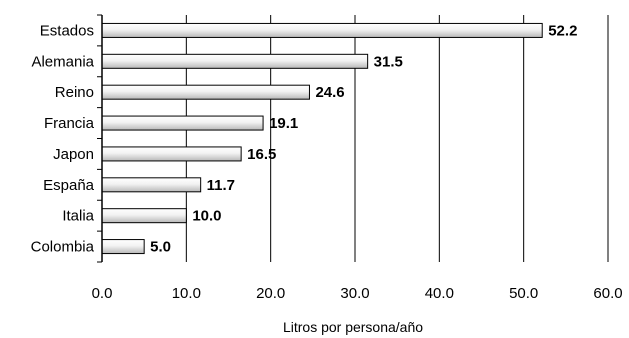 The width and height of the screenshot is (629, 338). Describe the element at coordinates (62, 61) in the screenshot. I see `category-label-1: Alemania` at that location.